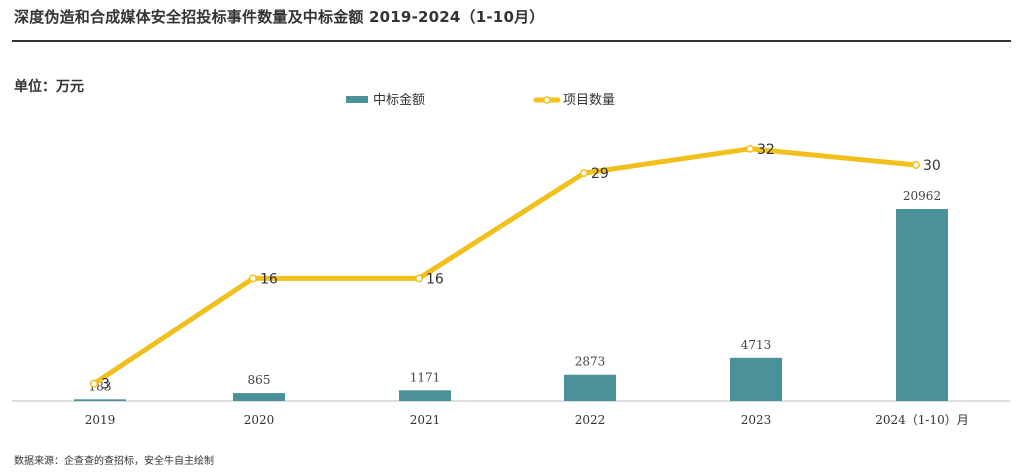 The height and width of the screenshot is (476, 1024). Describe the element at coordinates (357, 99) in the screenshot. I see `legend-swatch-bar` at that location.